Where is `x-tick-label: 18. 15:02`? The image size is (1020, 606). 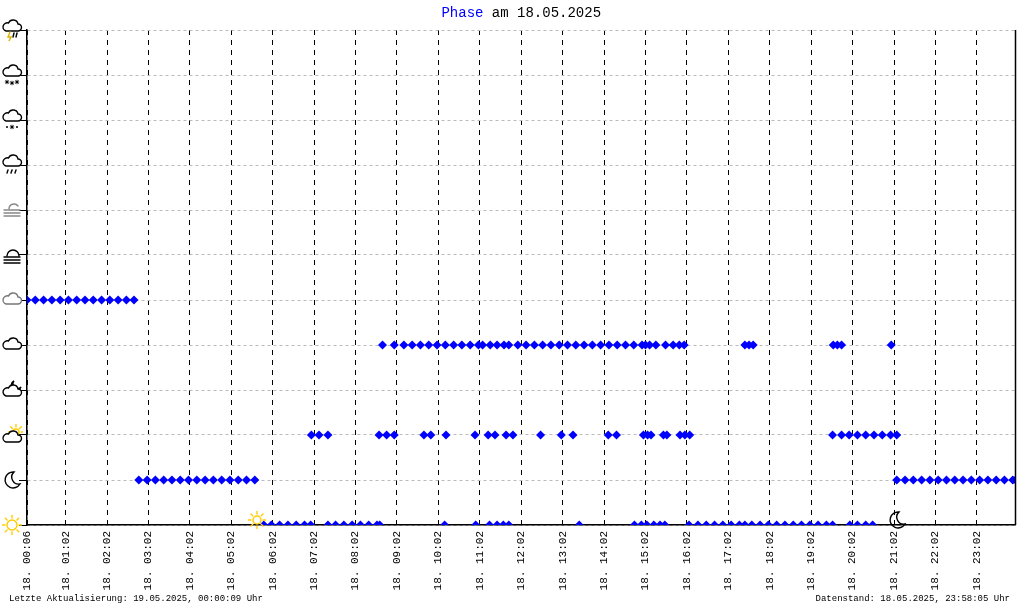 x-tick-label: 18. 15:02 is located at coordinates (645, 561).